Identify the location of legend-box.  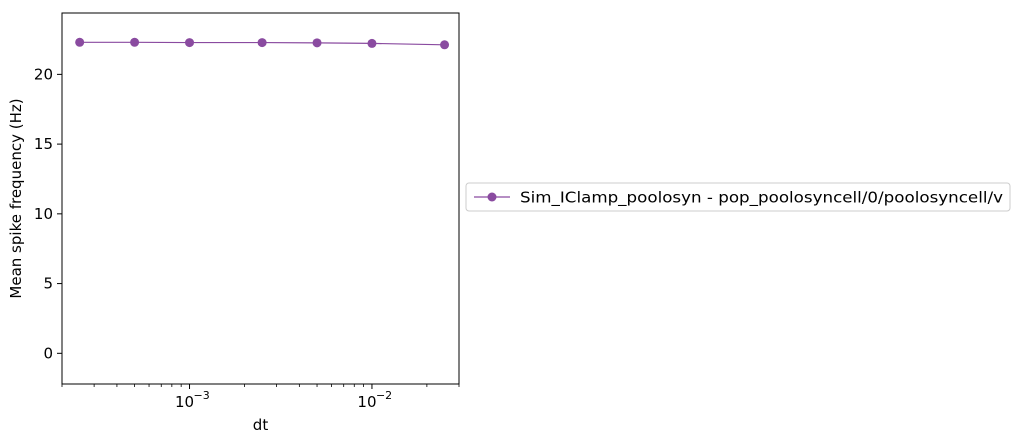
(738, 197).